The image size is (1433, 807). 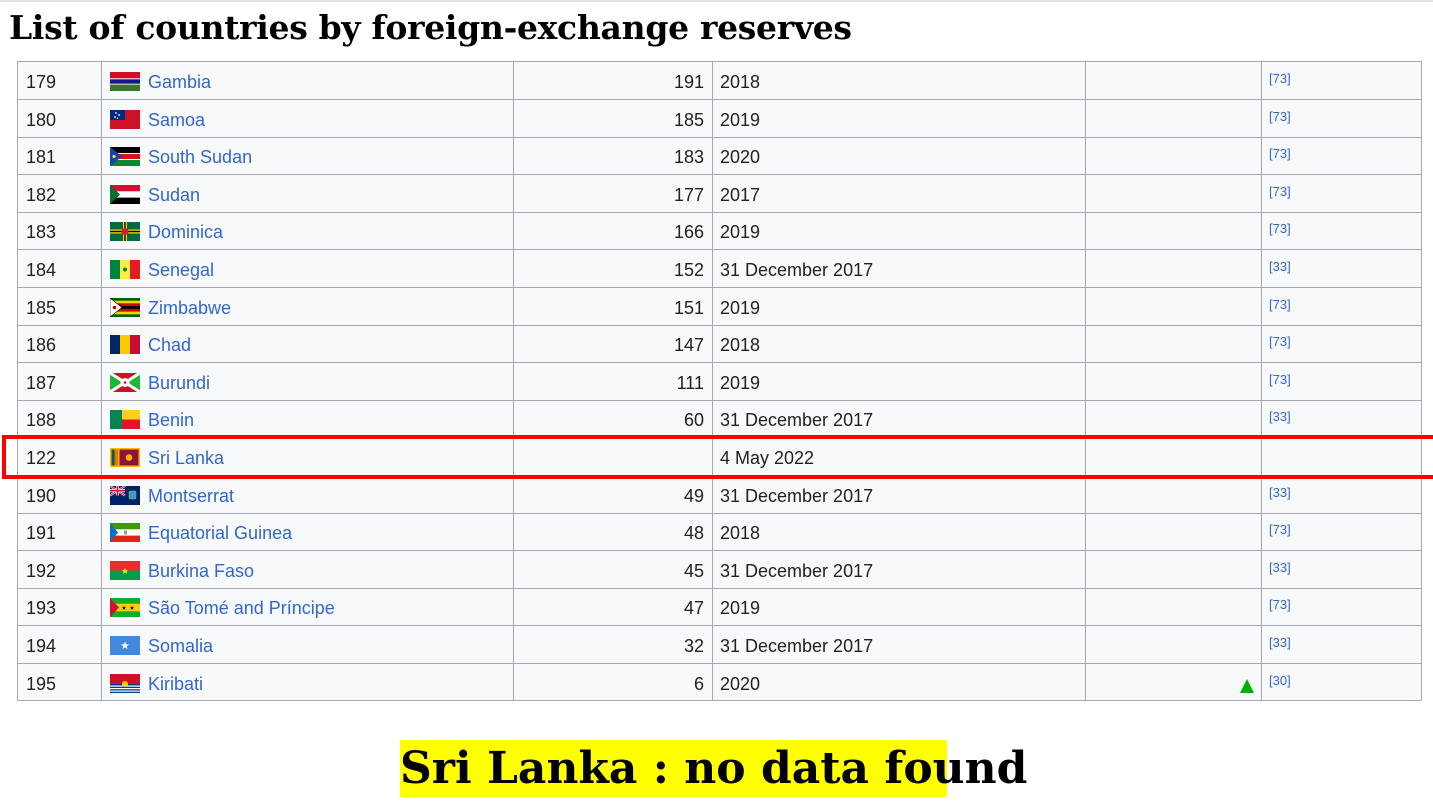 What do you see at coordinates (181, 270) in the screenshot?
I see `country-link: Senegal` at bounding box center [181, 270].